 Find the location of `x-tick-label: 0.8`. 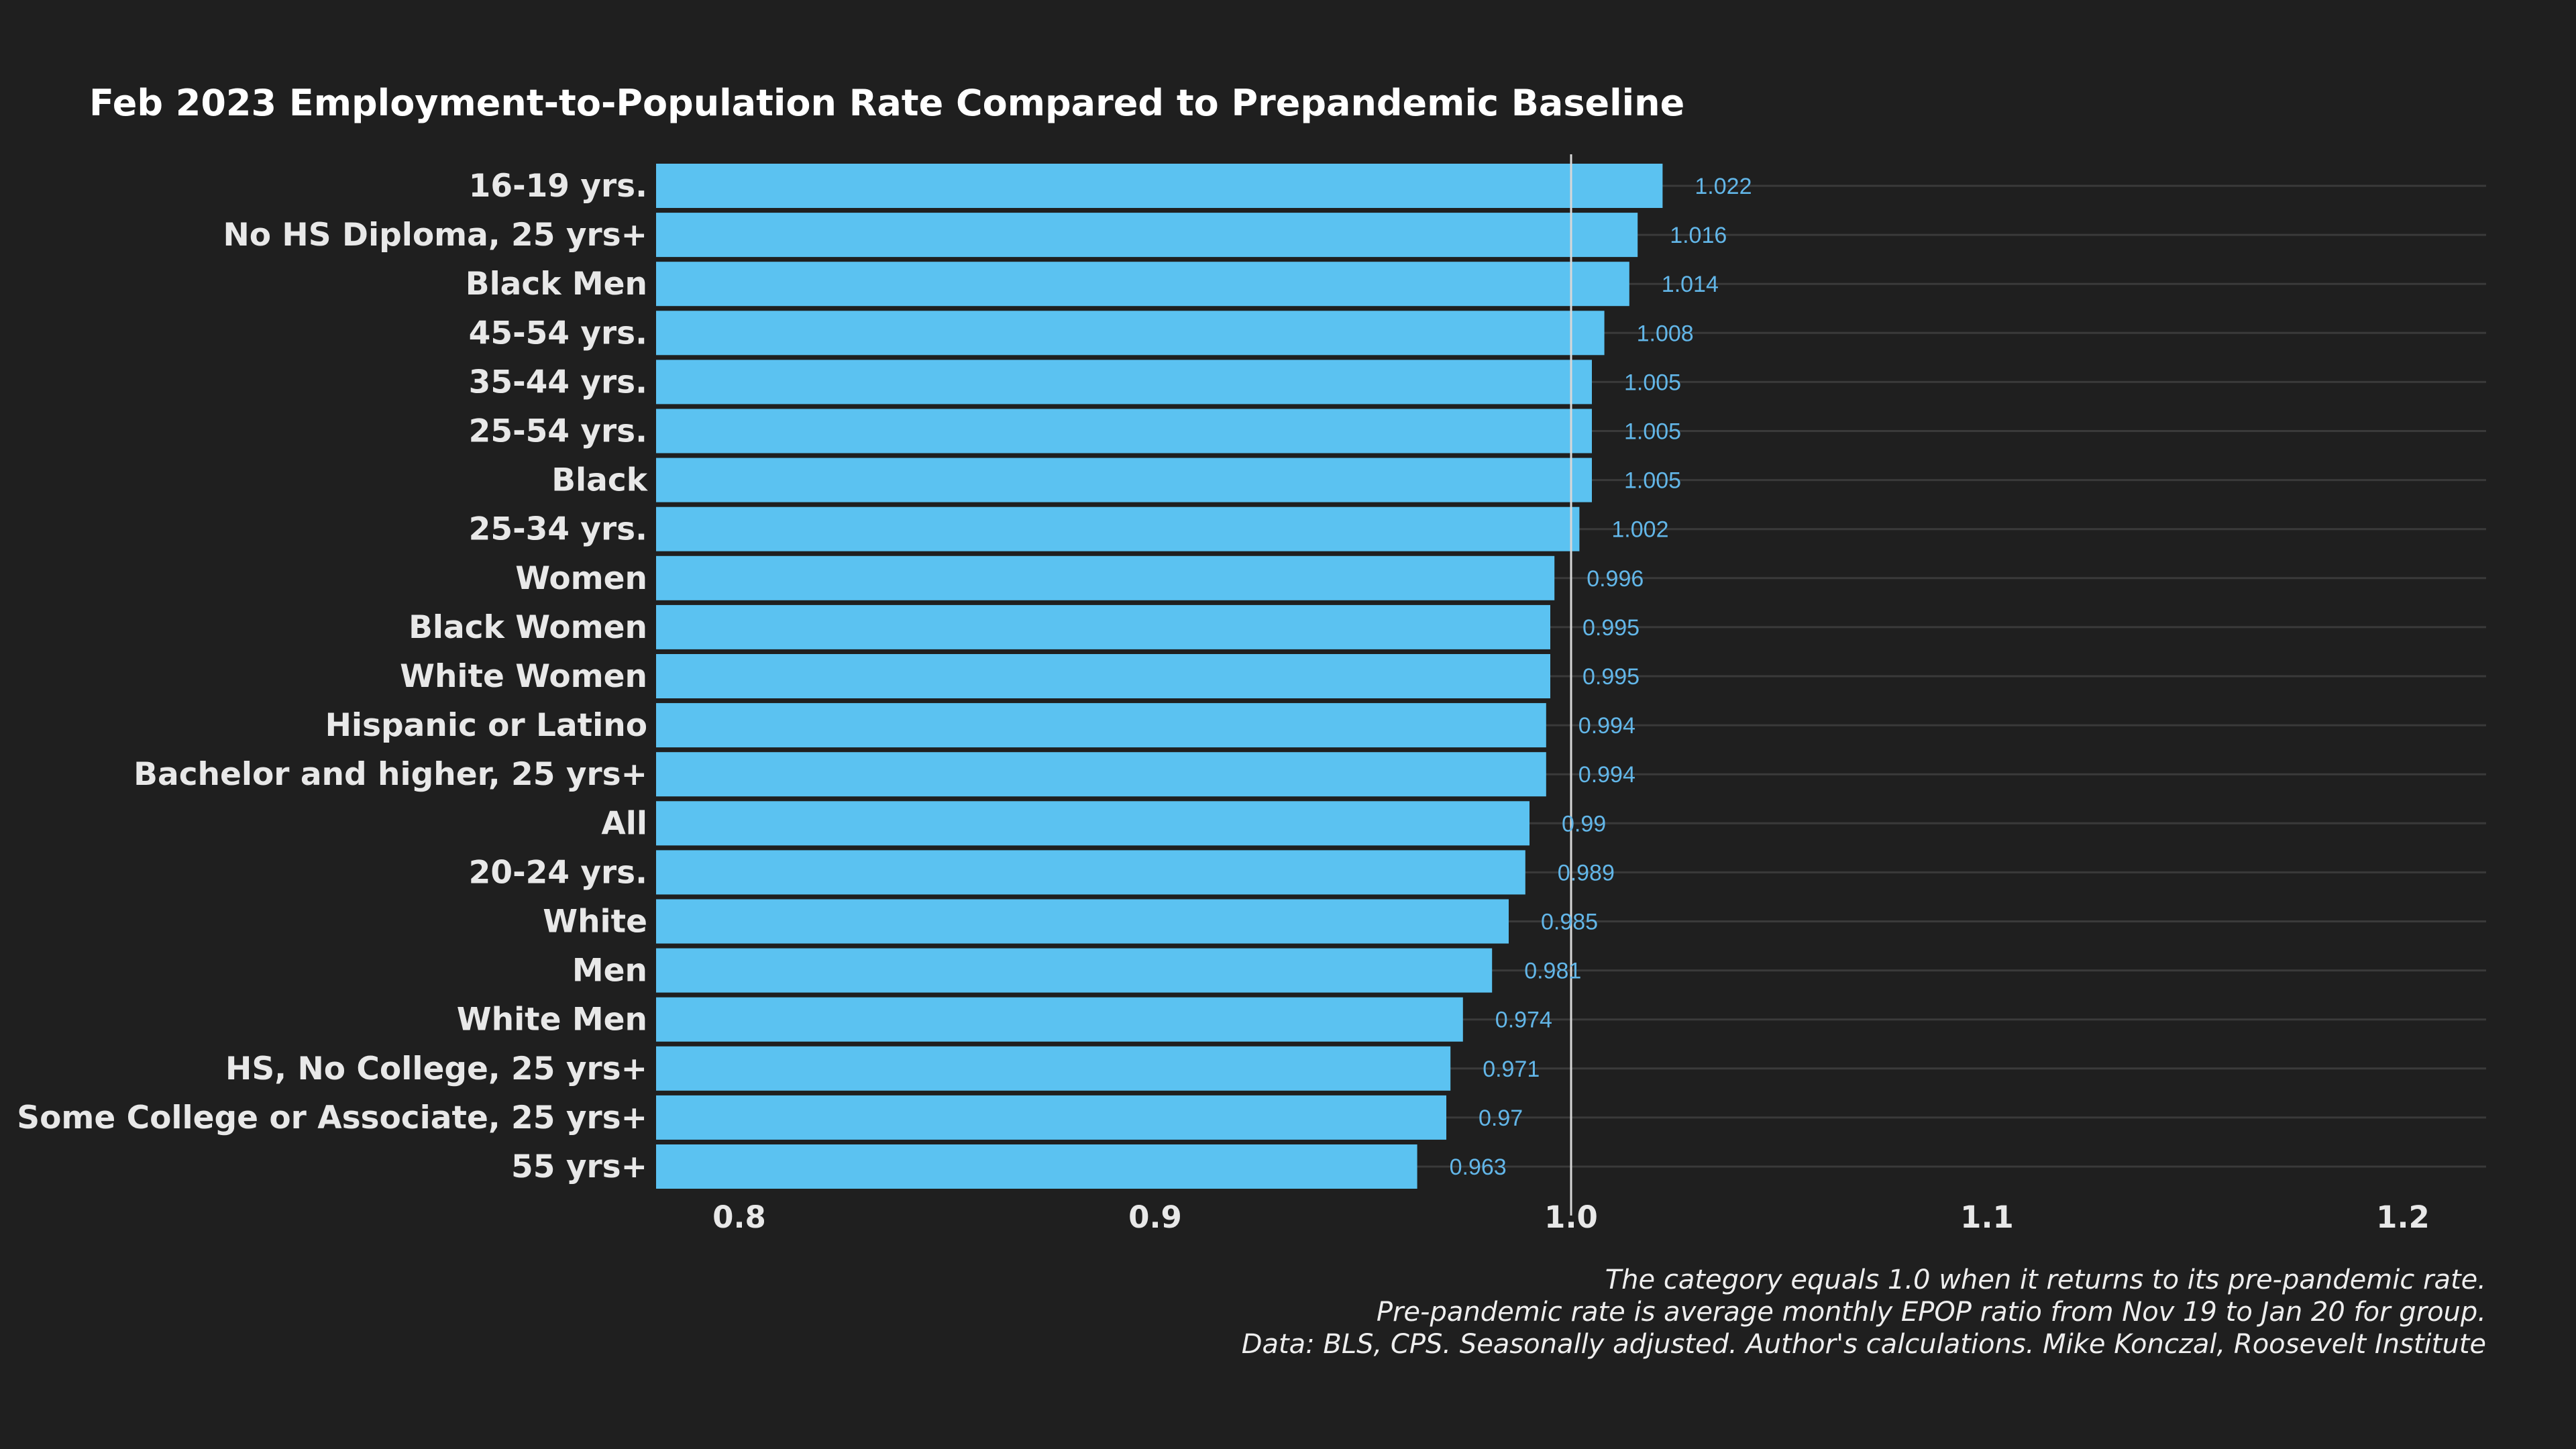

x-tick-label: 0.8 is located at coordinates (739, 1217).